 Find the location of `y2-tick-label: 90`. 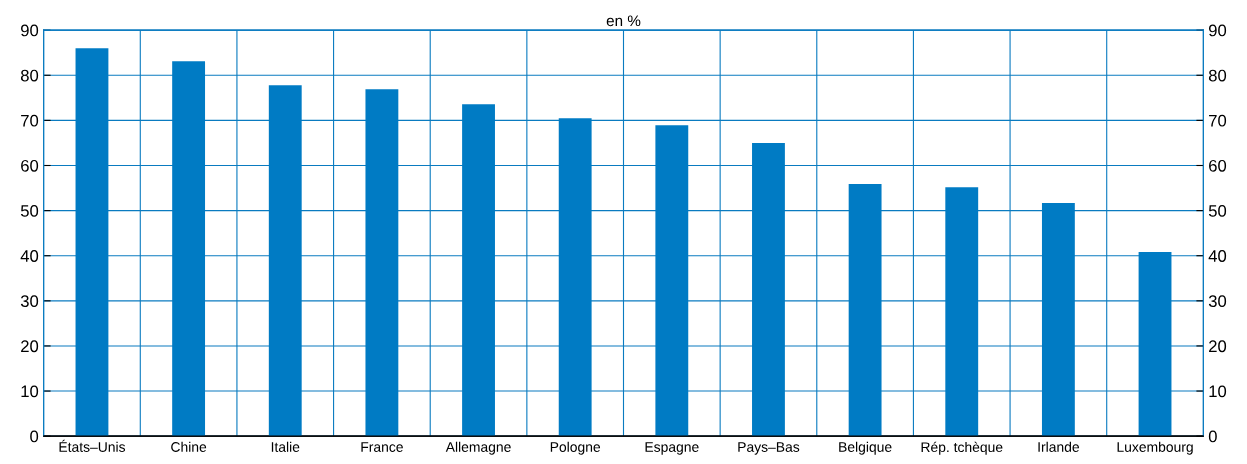

y2-tick-label: 90 is located at coordinates (1218, 30).